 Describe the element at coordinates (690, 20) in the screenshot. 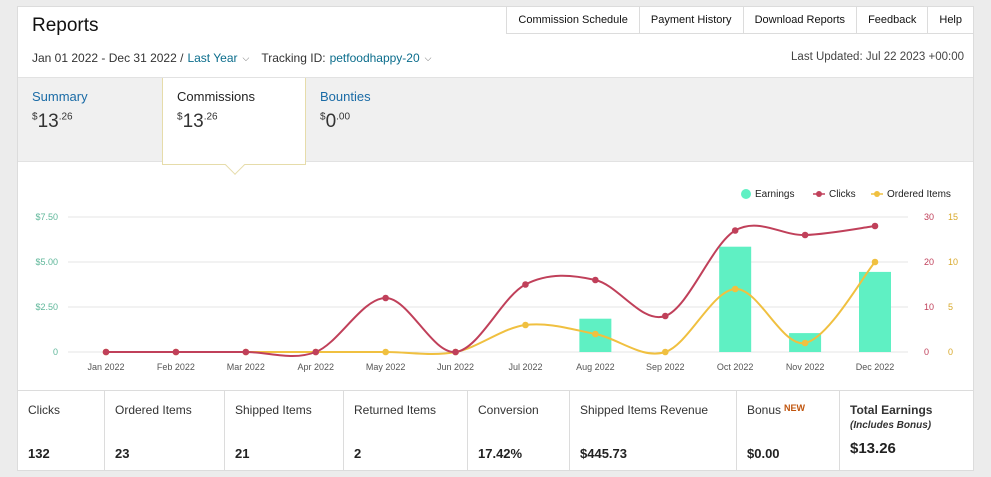

I see `payment-history-link: Payment History` at that location.